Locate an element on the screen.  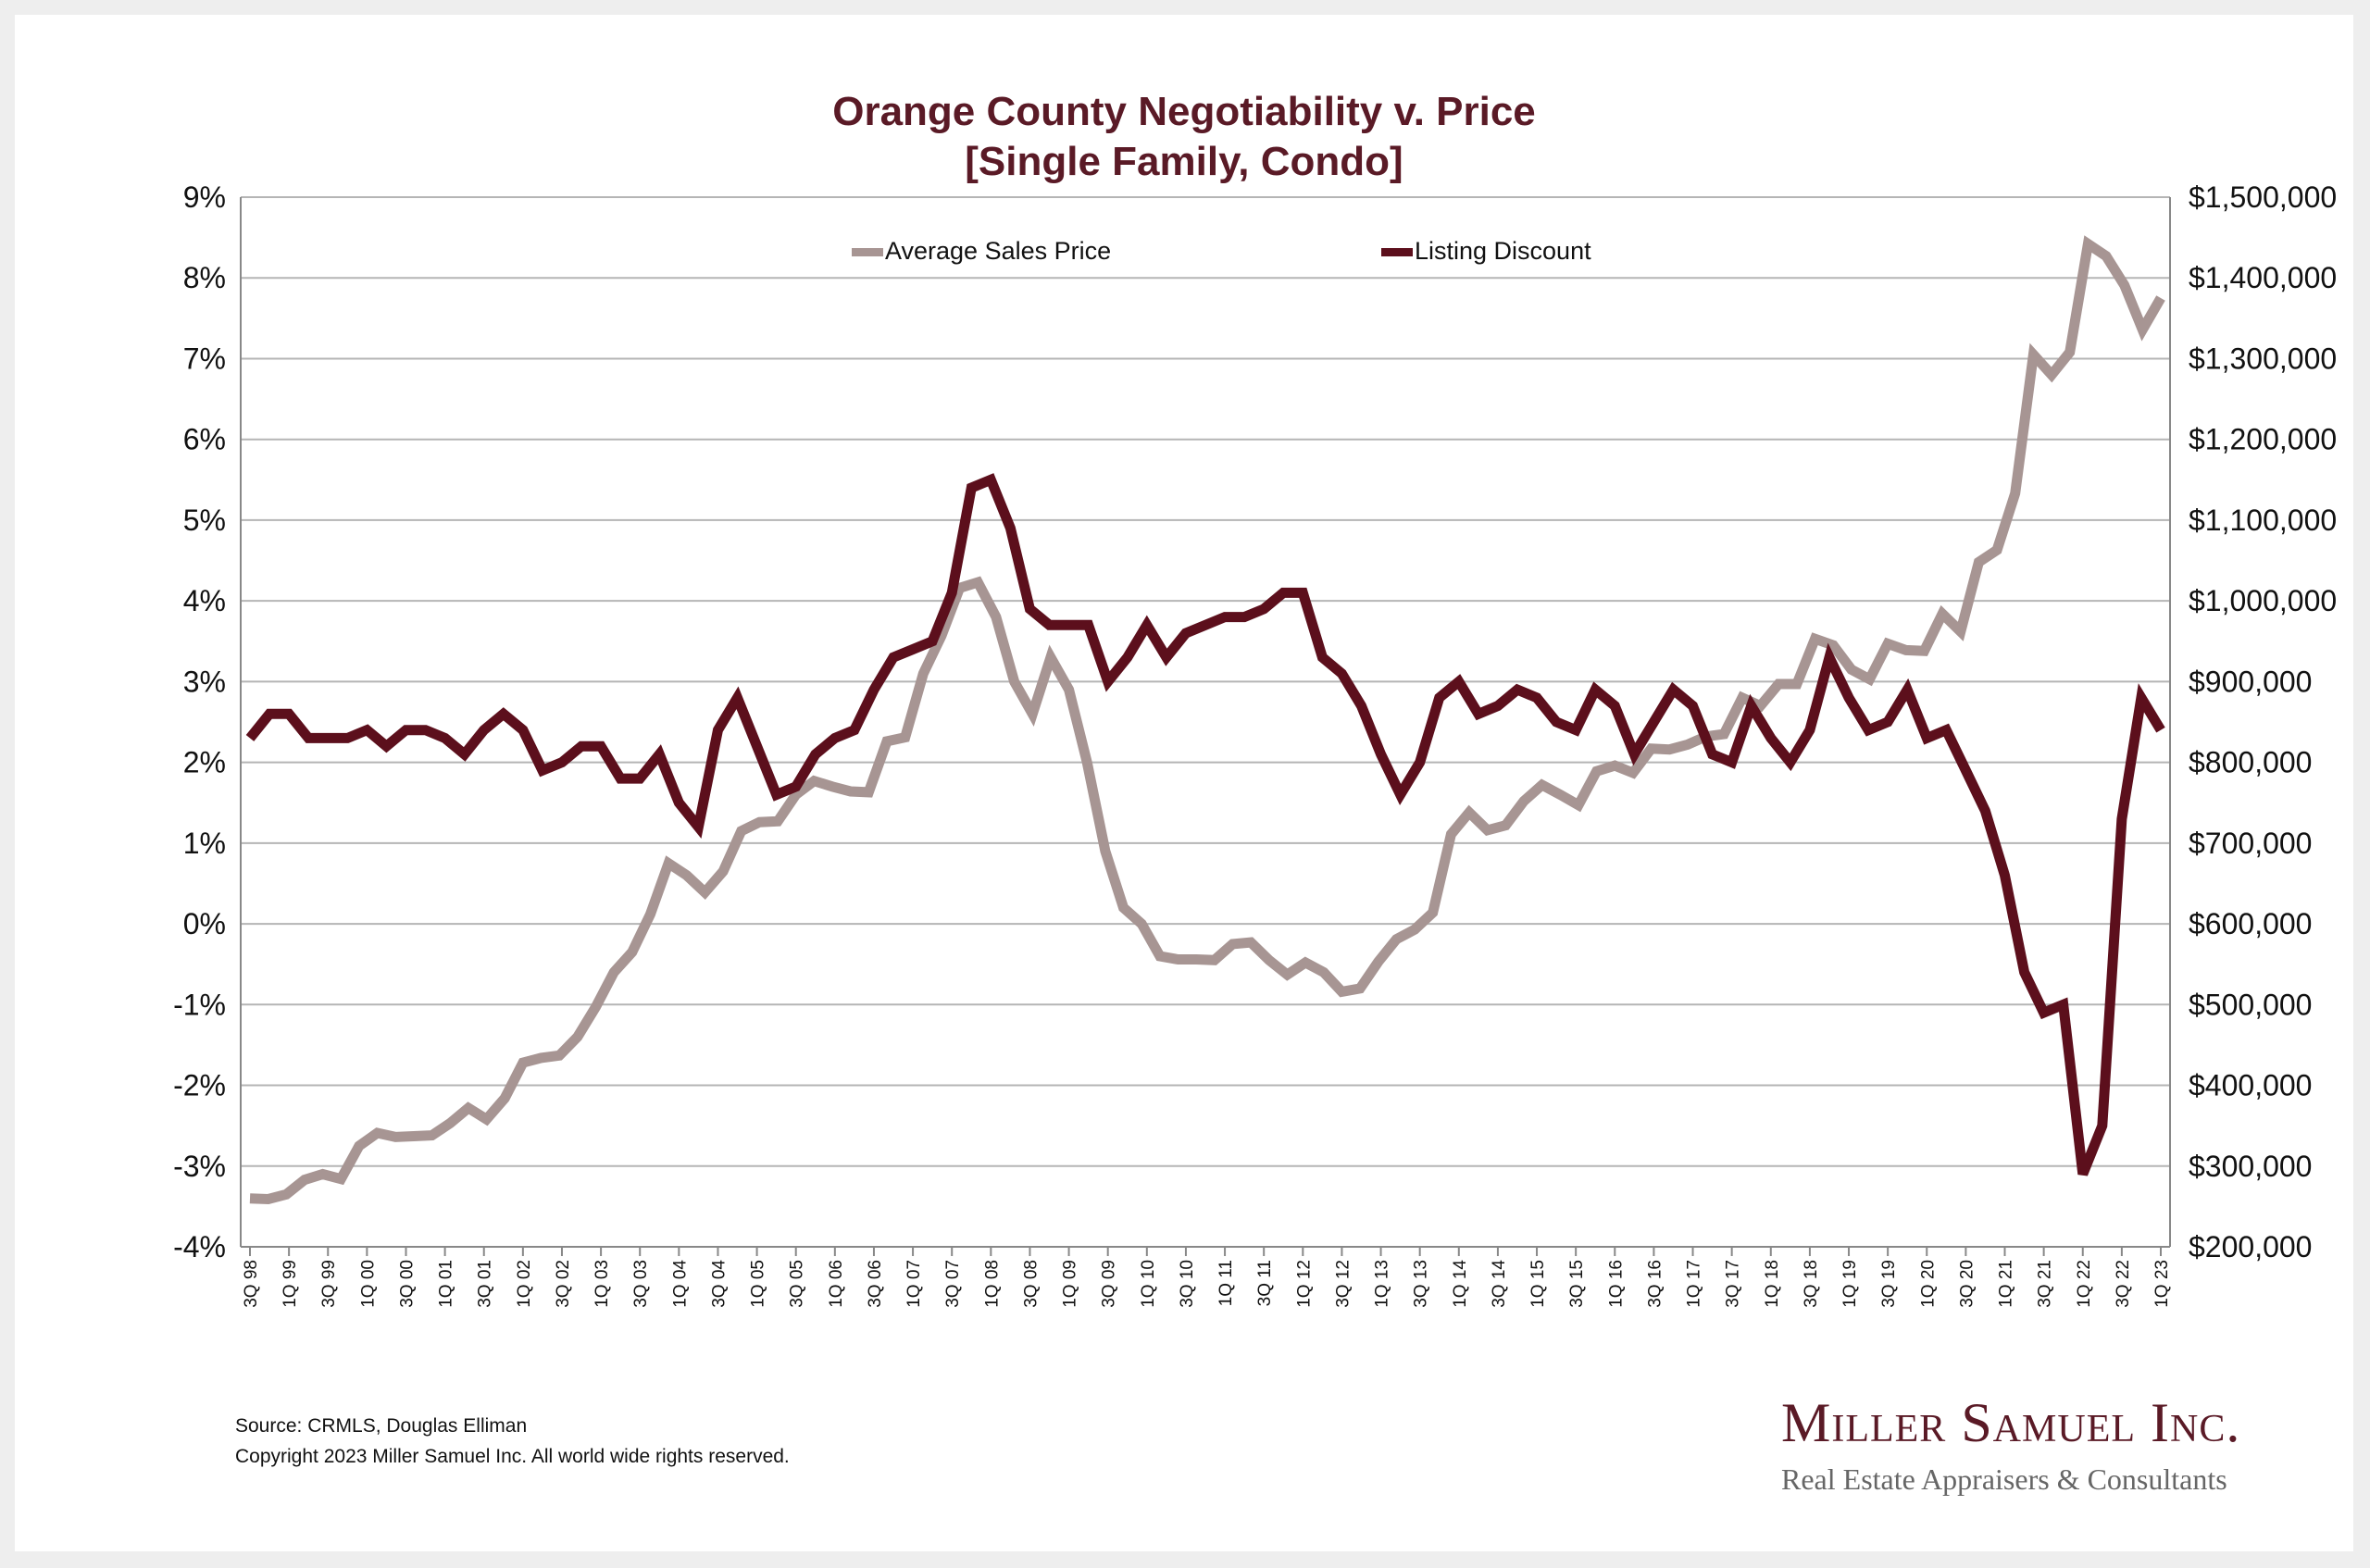
x-tick-label: 1Q 06 is located at coordinates (836, 1284).